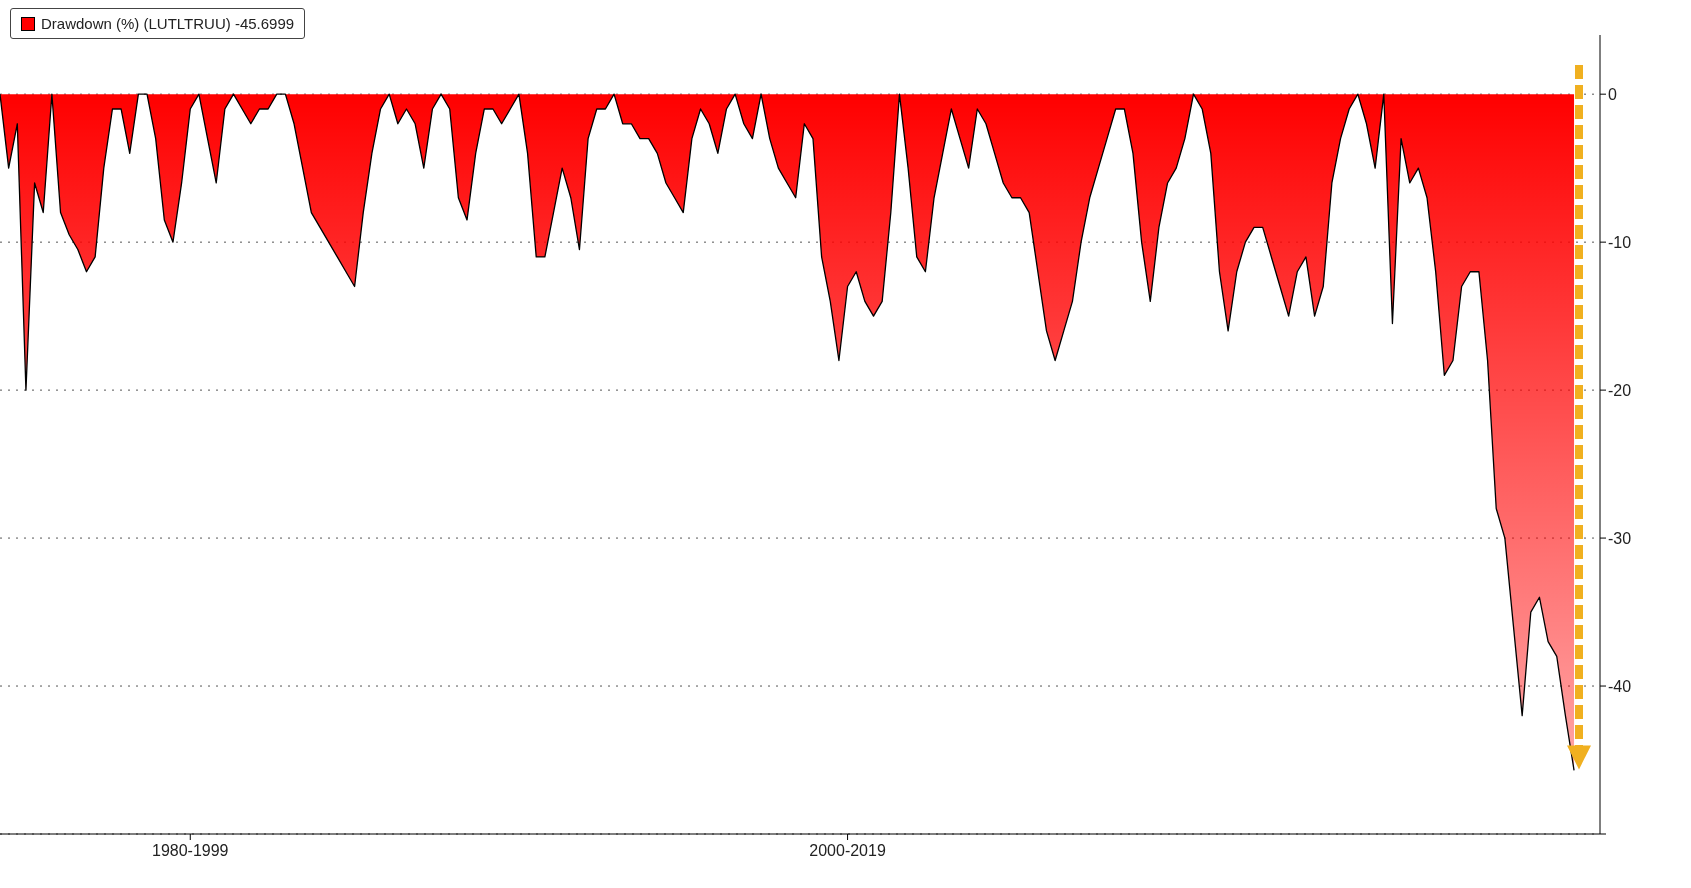 Image resolution: width=1691 pixels, height=888 pixels. Describe the element at coordinates (1620, 538) in the screenshot. I see `y-tick-label: -30` at that location.